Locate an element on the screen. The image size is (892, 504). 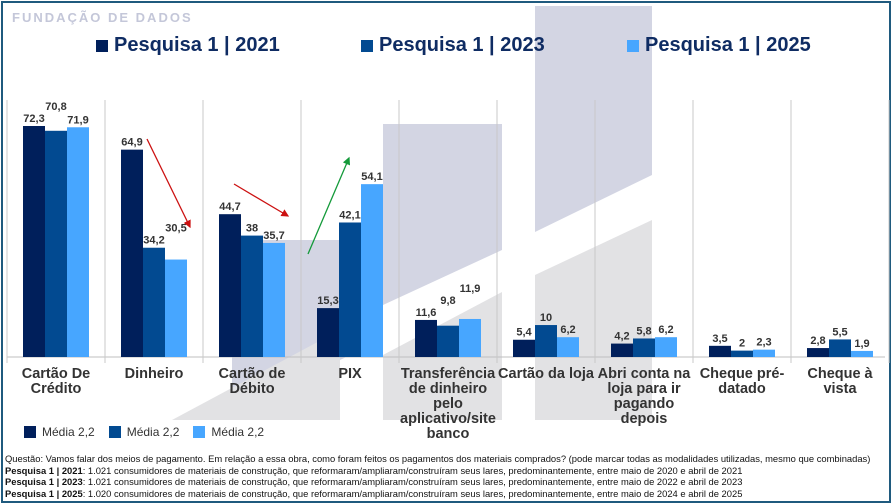
category-label-line: Débito is located at coordinates (252, 389).